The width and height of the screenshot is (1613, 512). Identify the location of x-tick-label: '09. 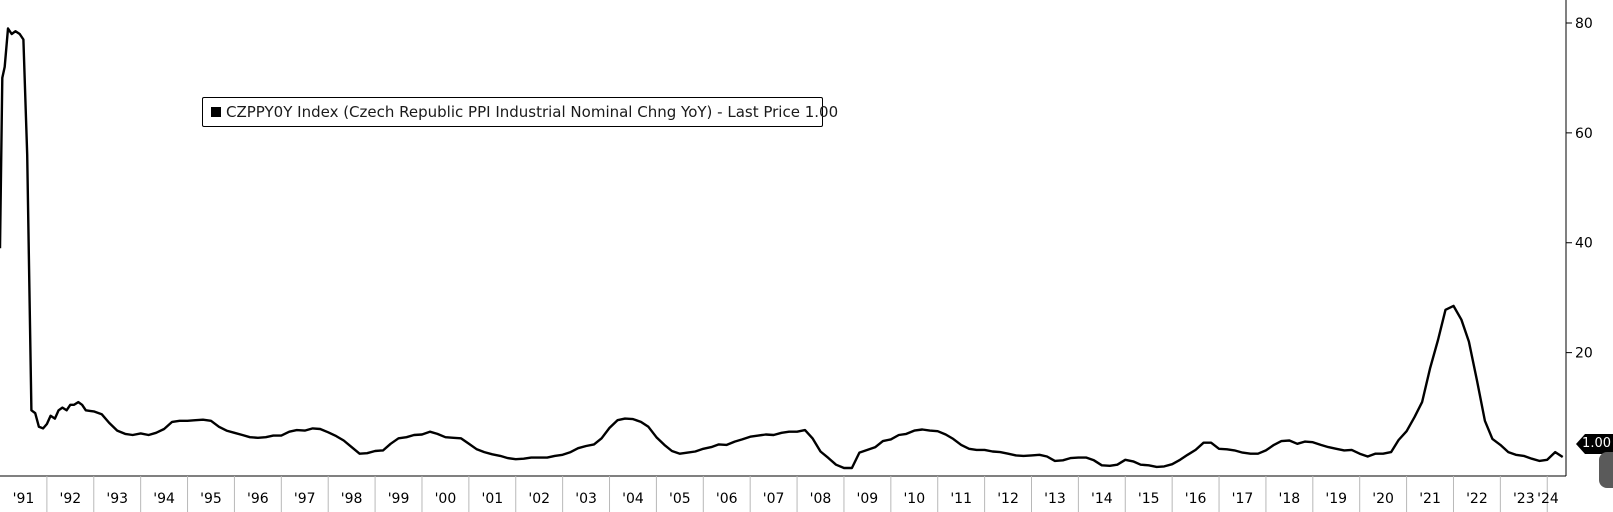
(868, 499).